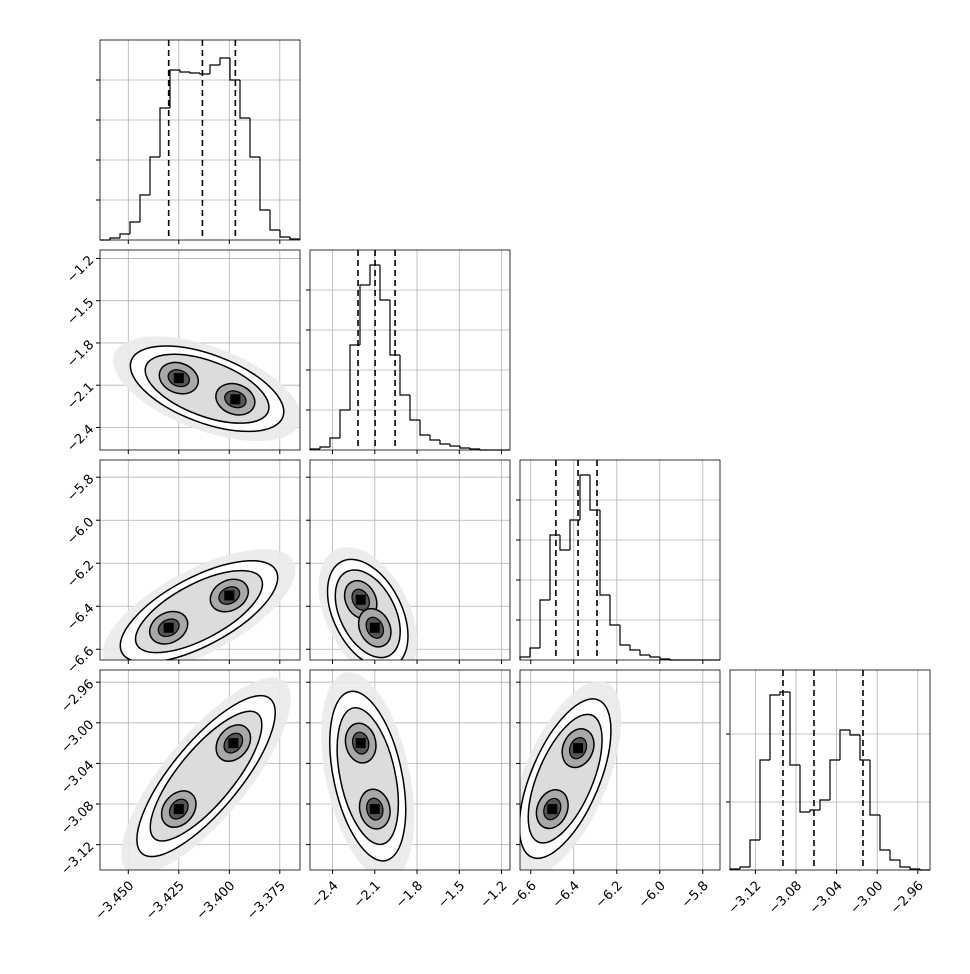 The height and width of the screenshot is (974, 970). Describe the element at coordinates (566, 894) in the screenshot. I see `x-tick-label: −6.4` at that location.